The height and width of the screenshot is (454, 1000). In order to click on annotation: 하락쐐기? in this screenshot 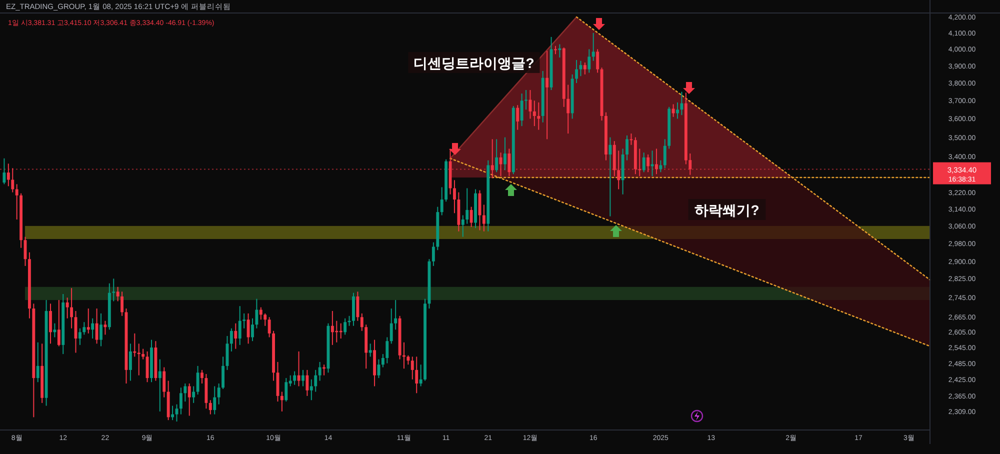, I will do `click(727, 210)`.